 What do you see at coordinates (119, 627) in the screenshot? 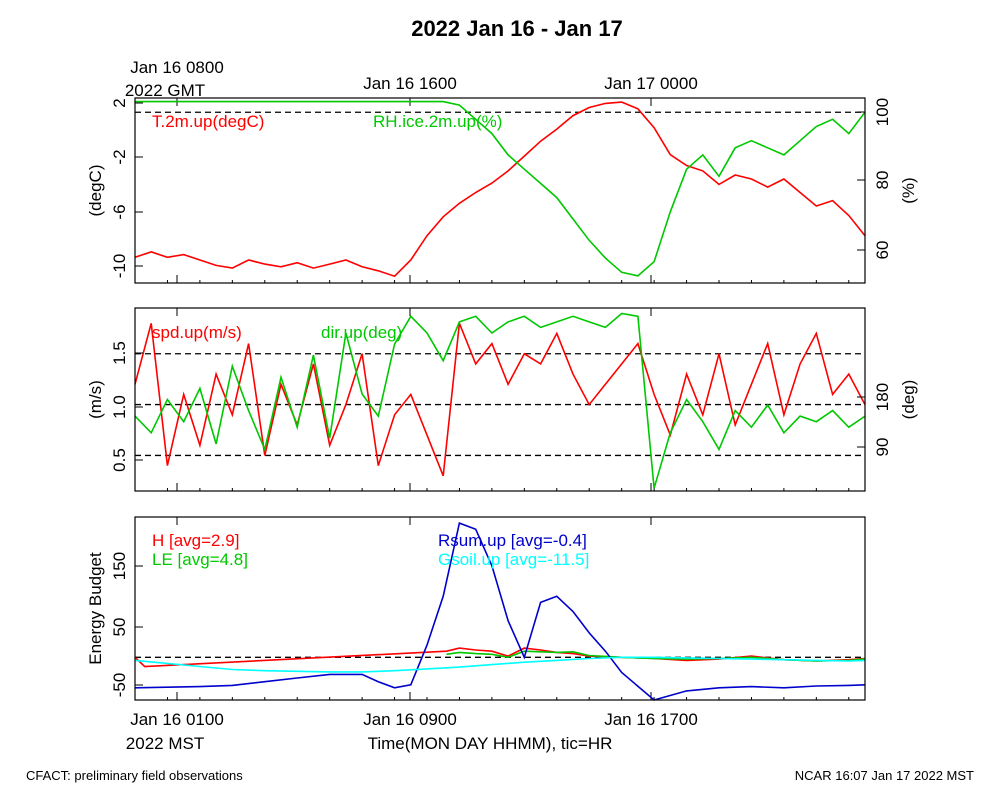
I see `y-tick-label: 50` at bounding box center [119, 627].